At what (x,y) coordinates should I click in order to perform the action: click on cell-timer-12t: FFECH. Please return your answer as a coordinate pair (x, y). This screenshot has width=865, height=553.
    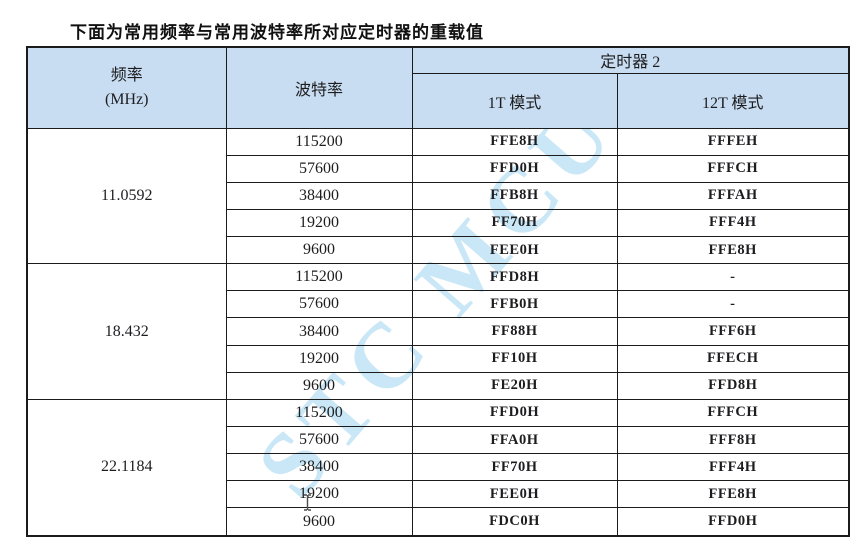
    Looking at the image, I should click on (733, 358).